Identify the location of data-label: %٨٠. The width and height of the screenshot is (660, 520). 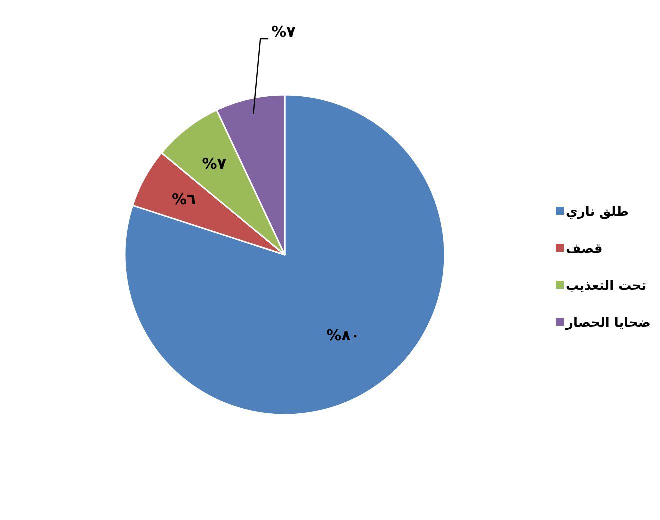
(343, 335).